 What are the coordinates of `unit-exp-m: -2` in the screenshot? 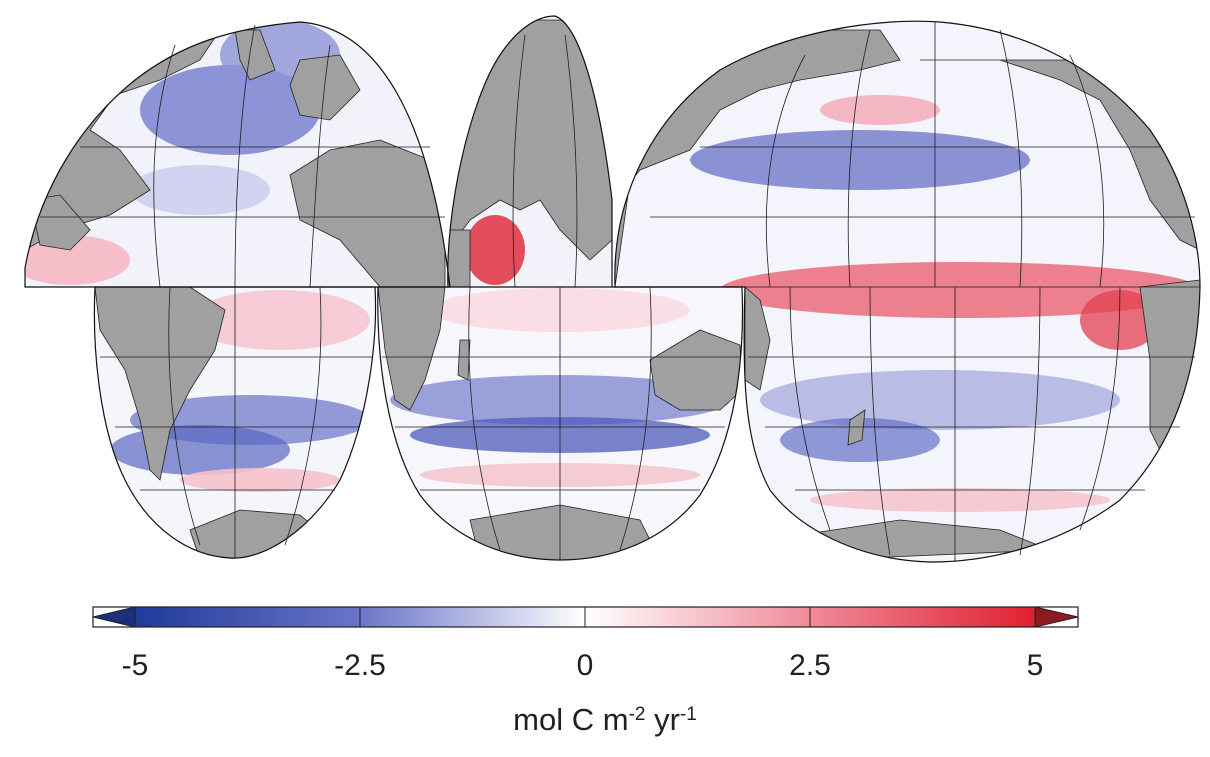 It's located at (637, 714).